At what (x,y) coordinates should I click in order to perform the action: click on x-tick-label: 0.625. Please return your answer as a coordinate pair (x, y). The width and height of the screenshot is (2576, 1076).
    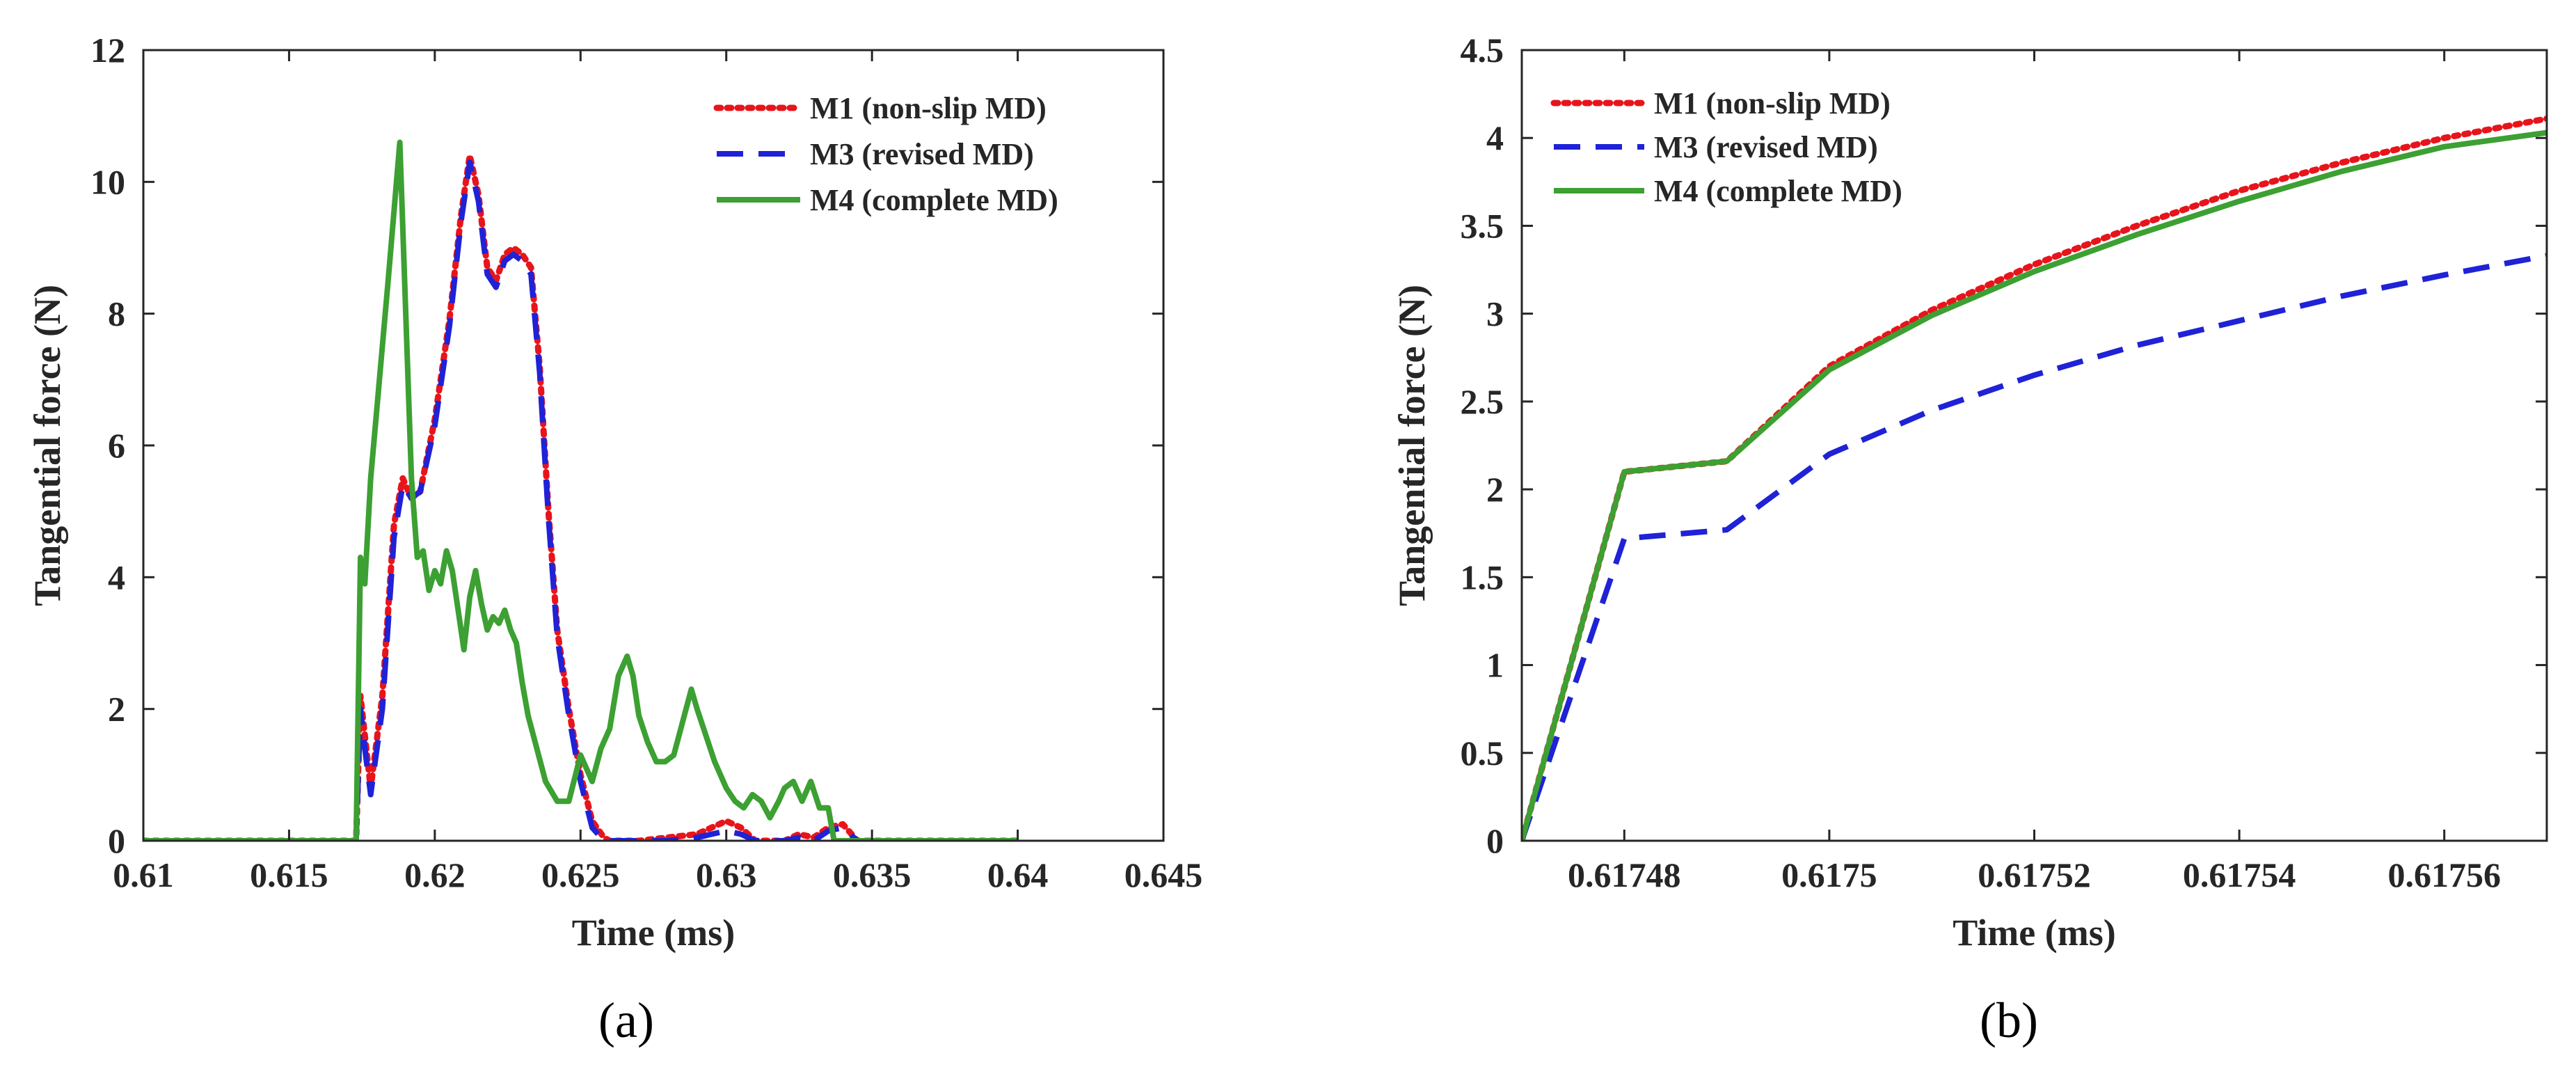
    Looking at the image, I should click on (580, 874).